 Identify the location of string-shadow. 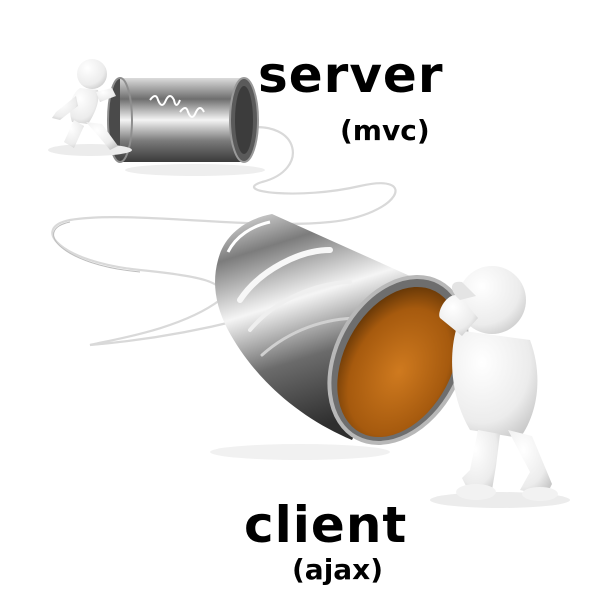
(97, 247).